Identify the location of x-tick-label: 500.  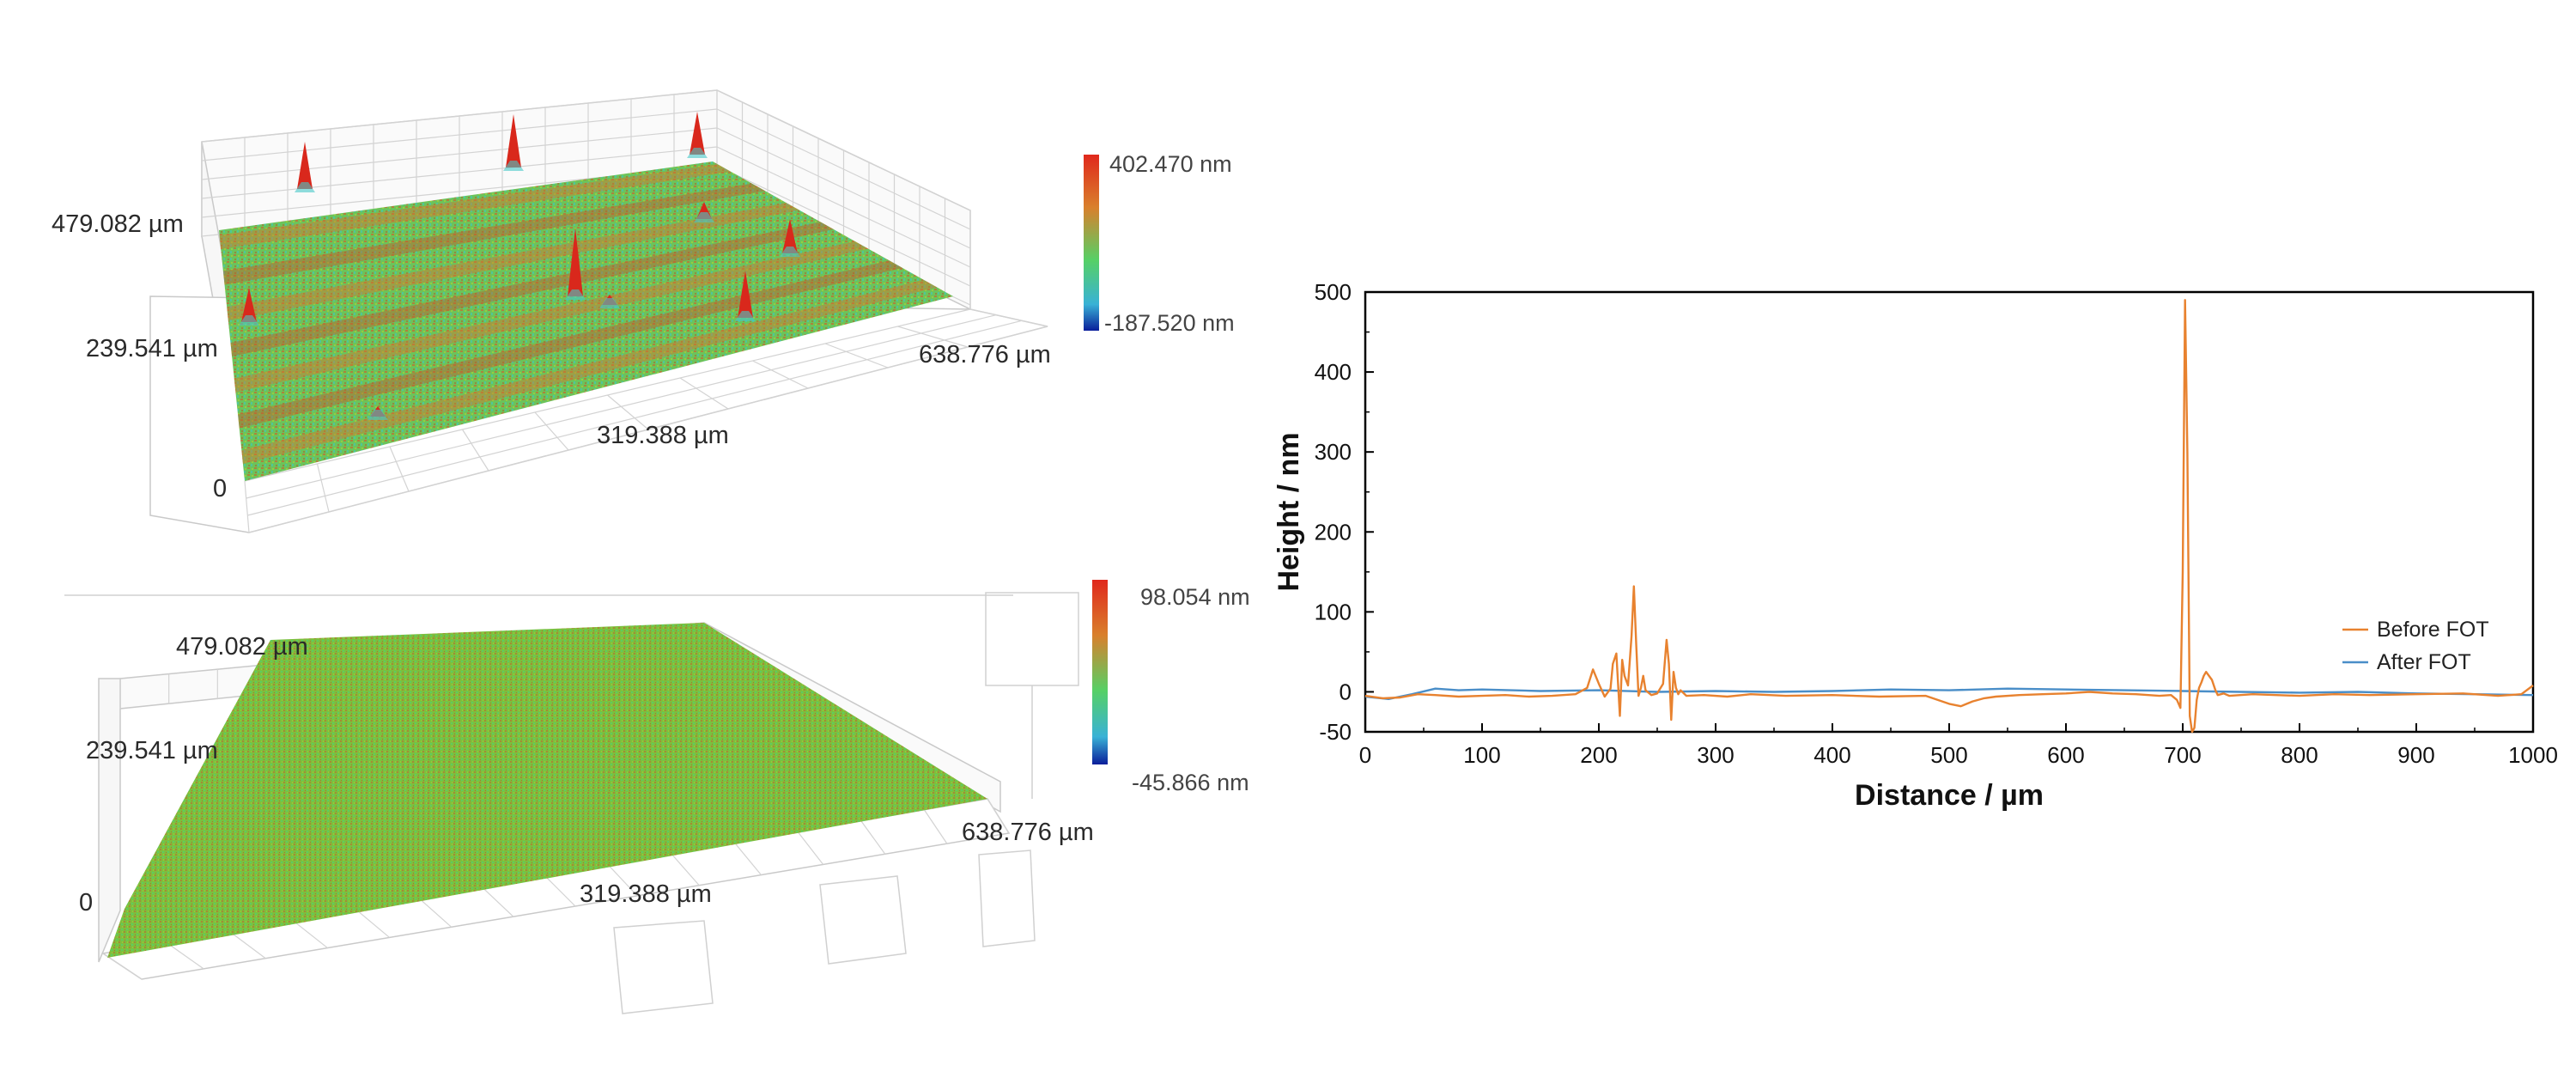
(1948, 755).